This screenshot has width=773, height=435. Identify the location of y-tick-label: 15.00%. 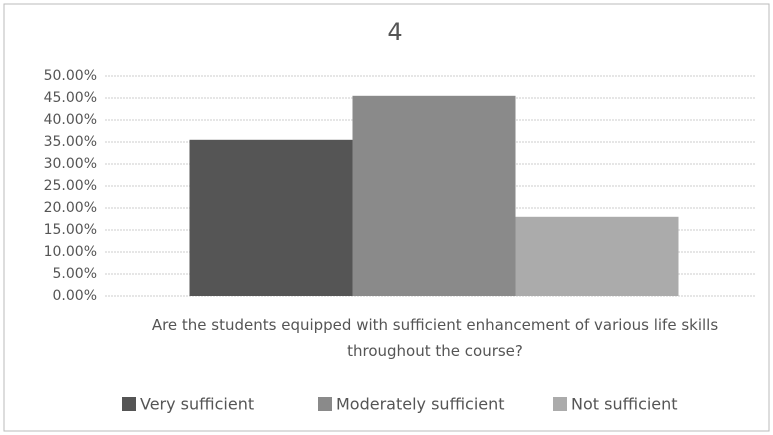
(70, 230).